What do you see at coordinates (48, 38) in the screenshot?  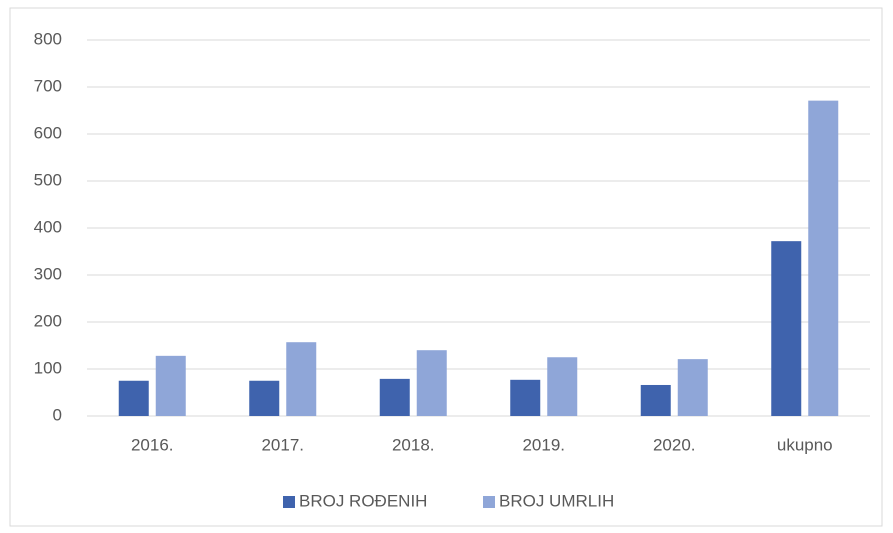 I see `y-tick-label: 800` at bounding box center [48, 38].